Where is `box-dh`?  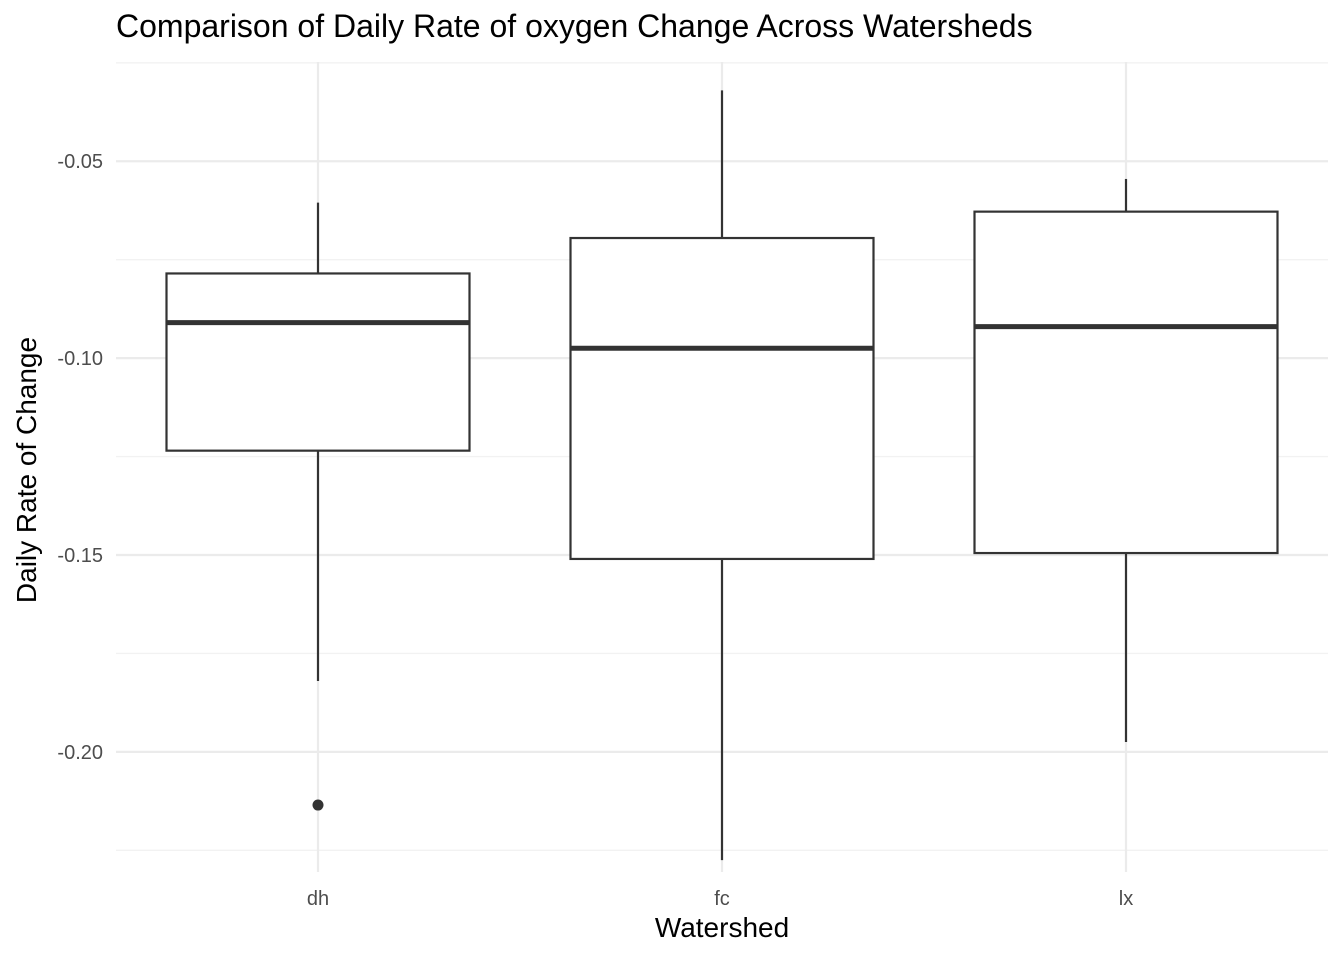
box-dh is located at coordinates (318, 506).